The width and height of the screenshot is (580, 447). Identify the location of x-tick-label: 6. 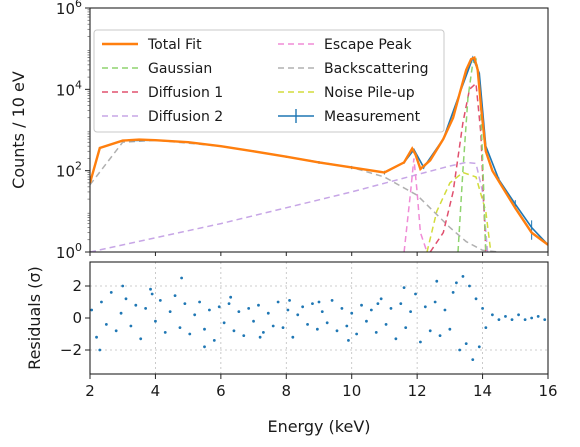
(221, 391).